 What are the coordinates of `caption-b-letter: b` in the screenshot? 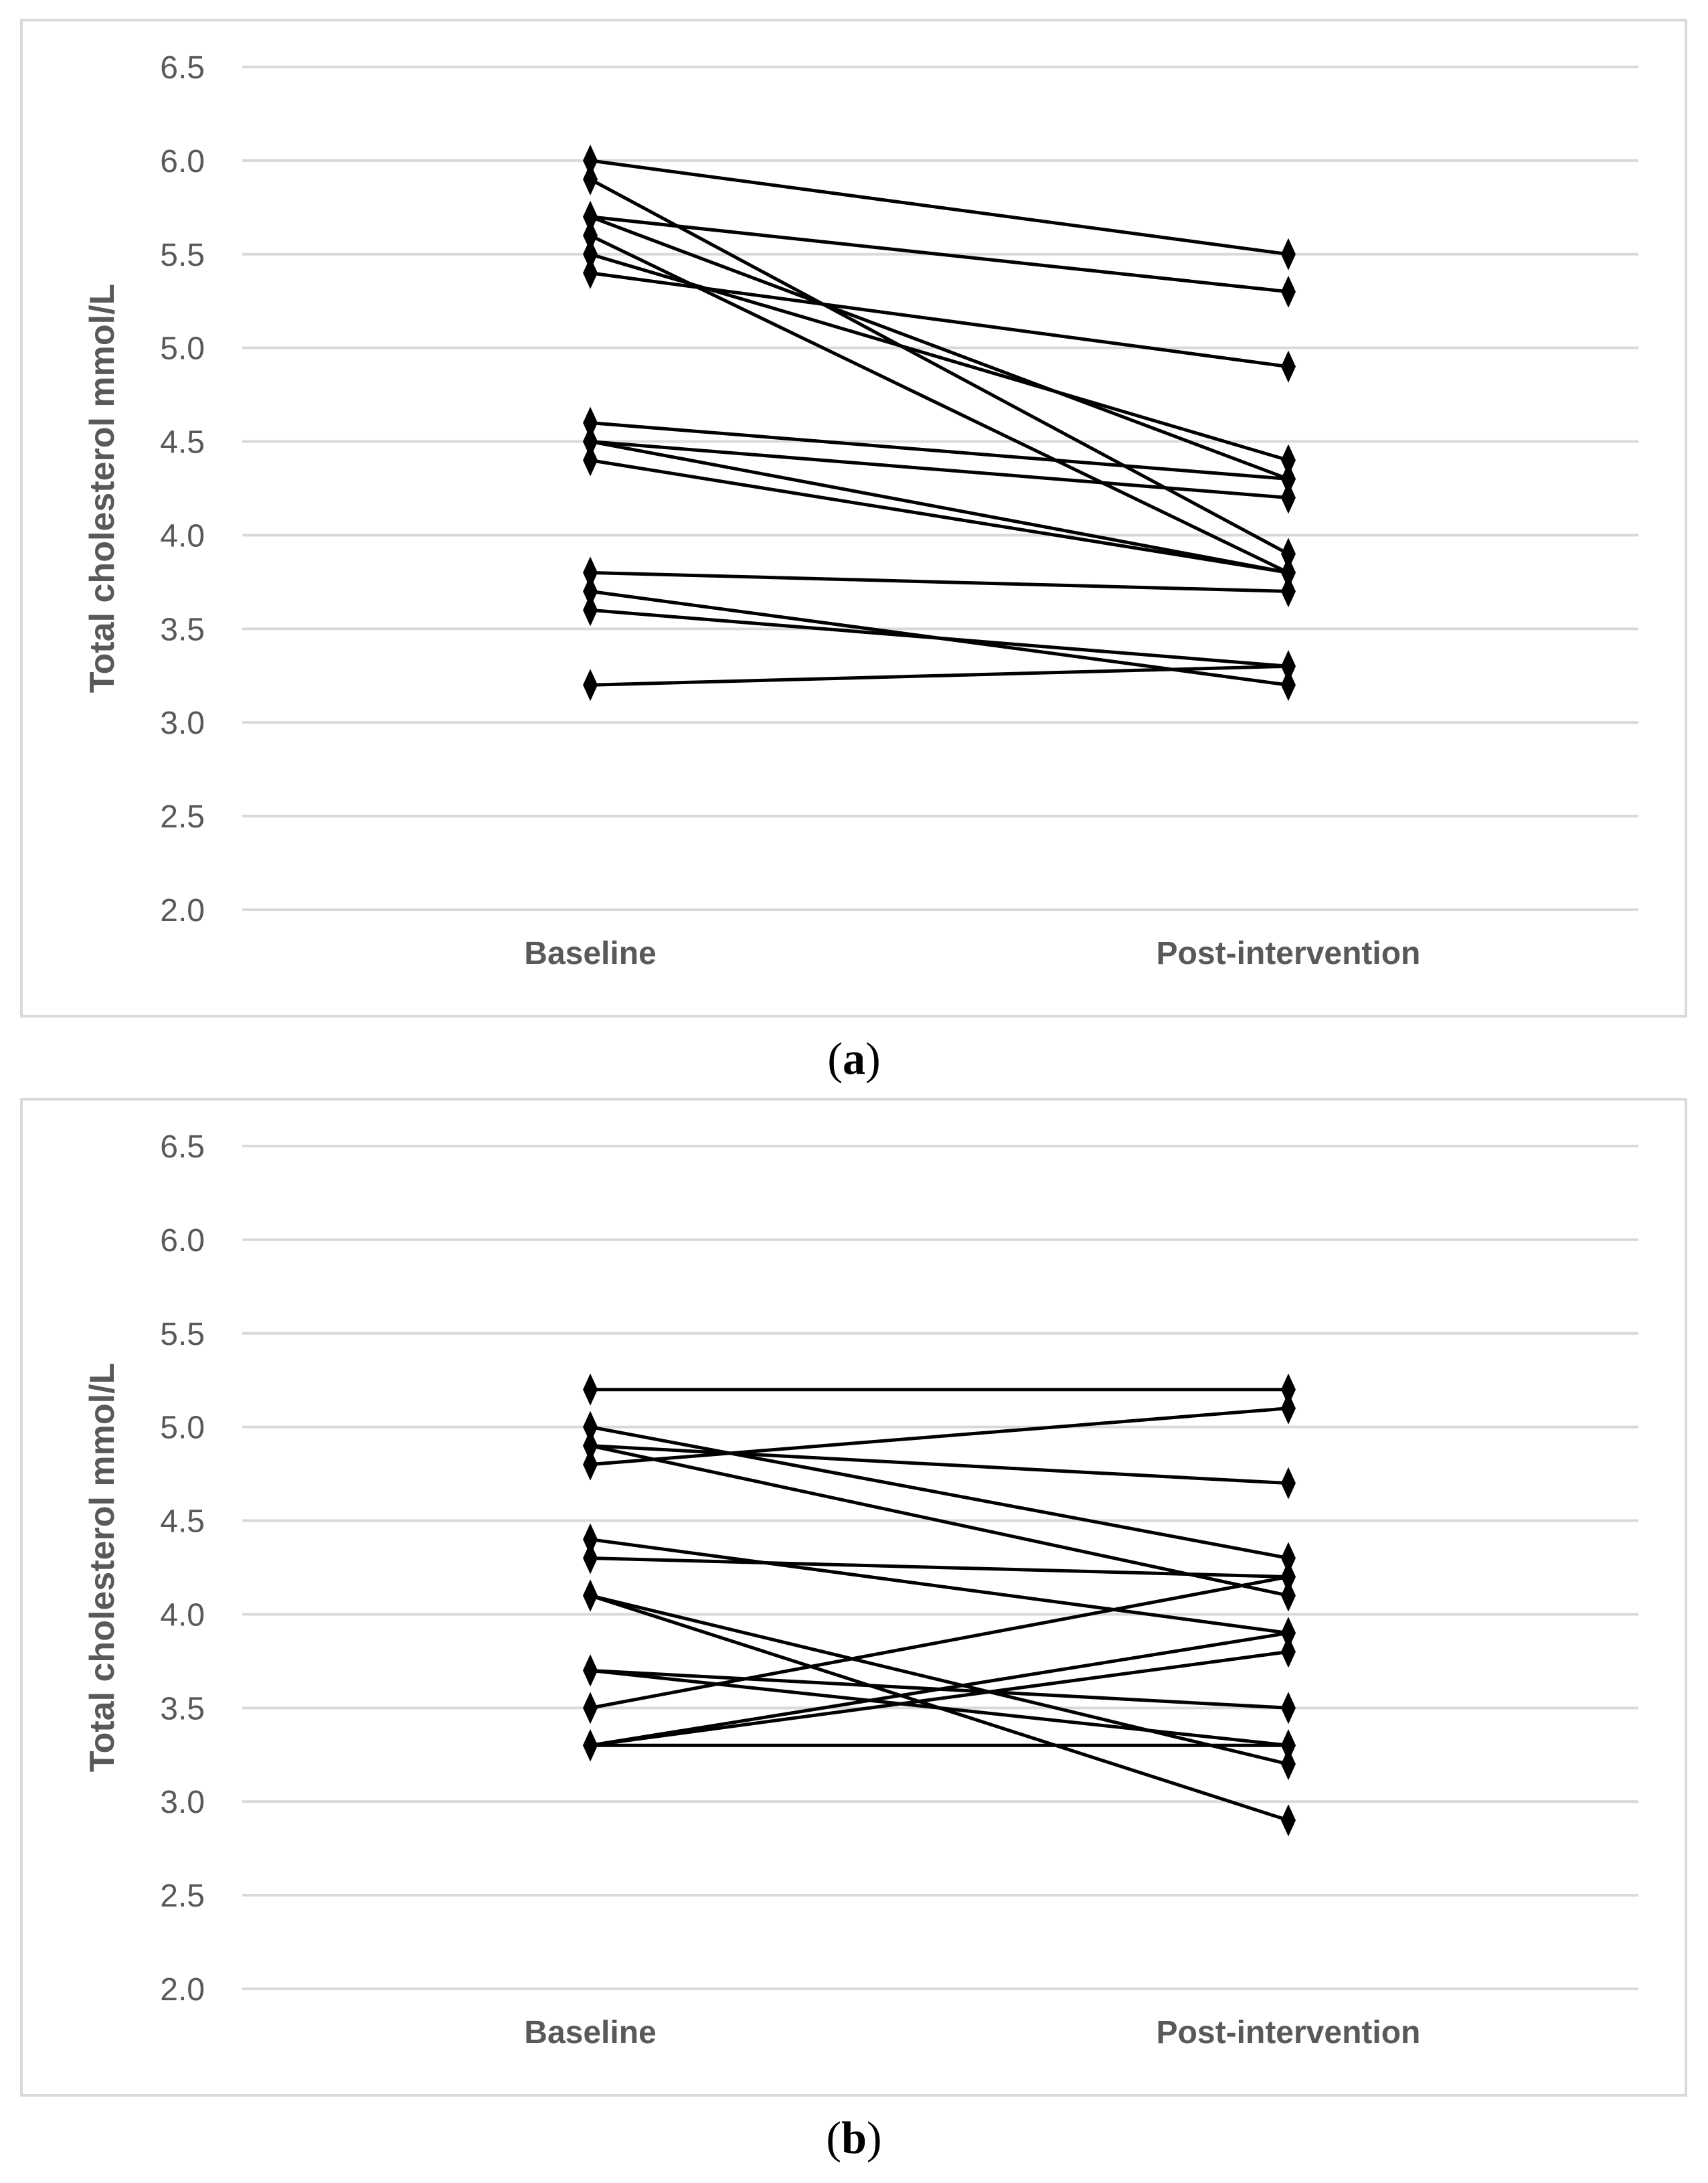 It's located at (854, 2137).